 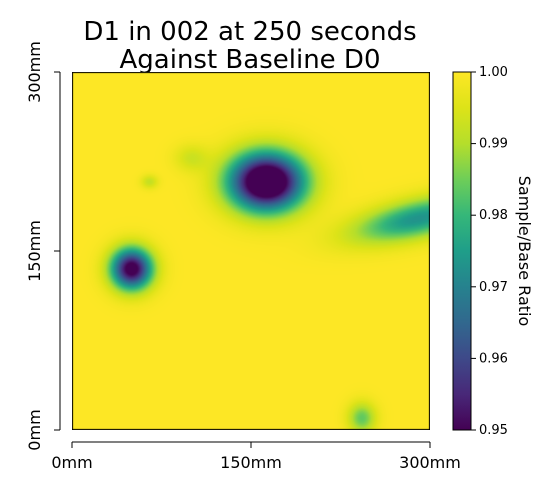 I want to click on colorbar-label: Sample/Base Ratio, so click(x=524, y=251).